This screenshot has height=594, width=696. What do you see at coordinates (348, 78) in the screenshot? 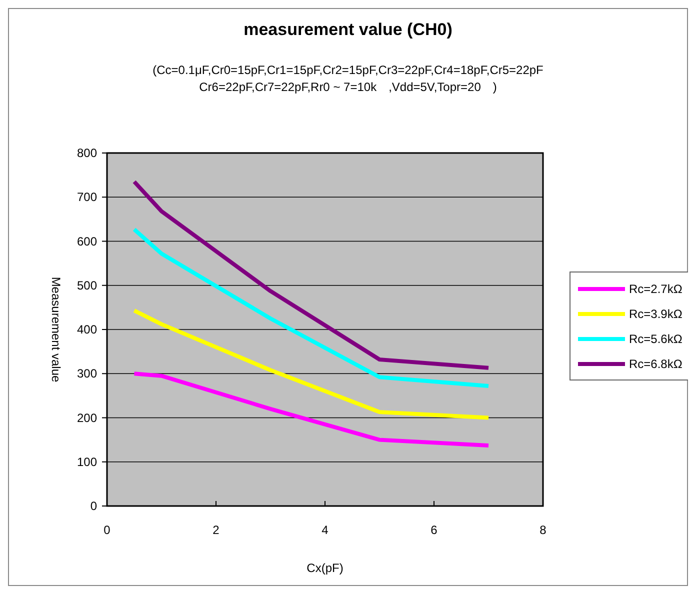
I see `chart-subtitle: (Cc=0.1μF,Cr0=15pF,Cr1=15pF,Cr2=15pF,Cr3=22pF,Cr4=18pF,Cr5=22pF Cr6=22pF,Cr7=22pF,Rr0 ~ 7=10k ,Vdd=5V,Topr=20 )` at bounding box center [348, 78].